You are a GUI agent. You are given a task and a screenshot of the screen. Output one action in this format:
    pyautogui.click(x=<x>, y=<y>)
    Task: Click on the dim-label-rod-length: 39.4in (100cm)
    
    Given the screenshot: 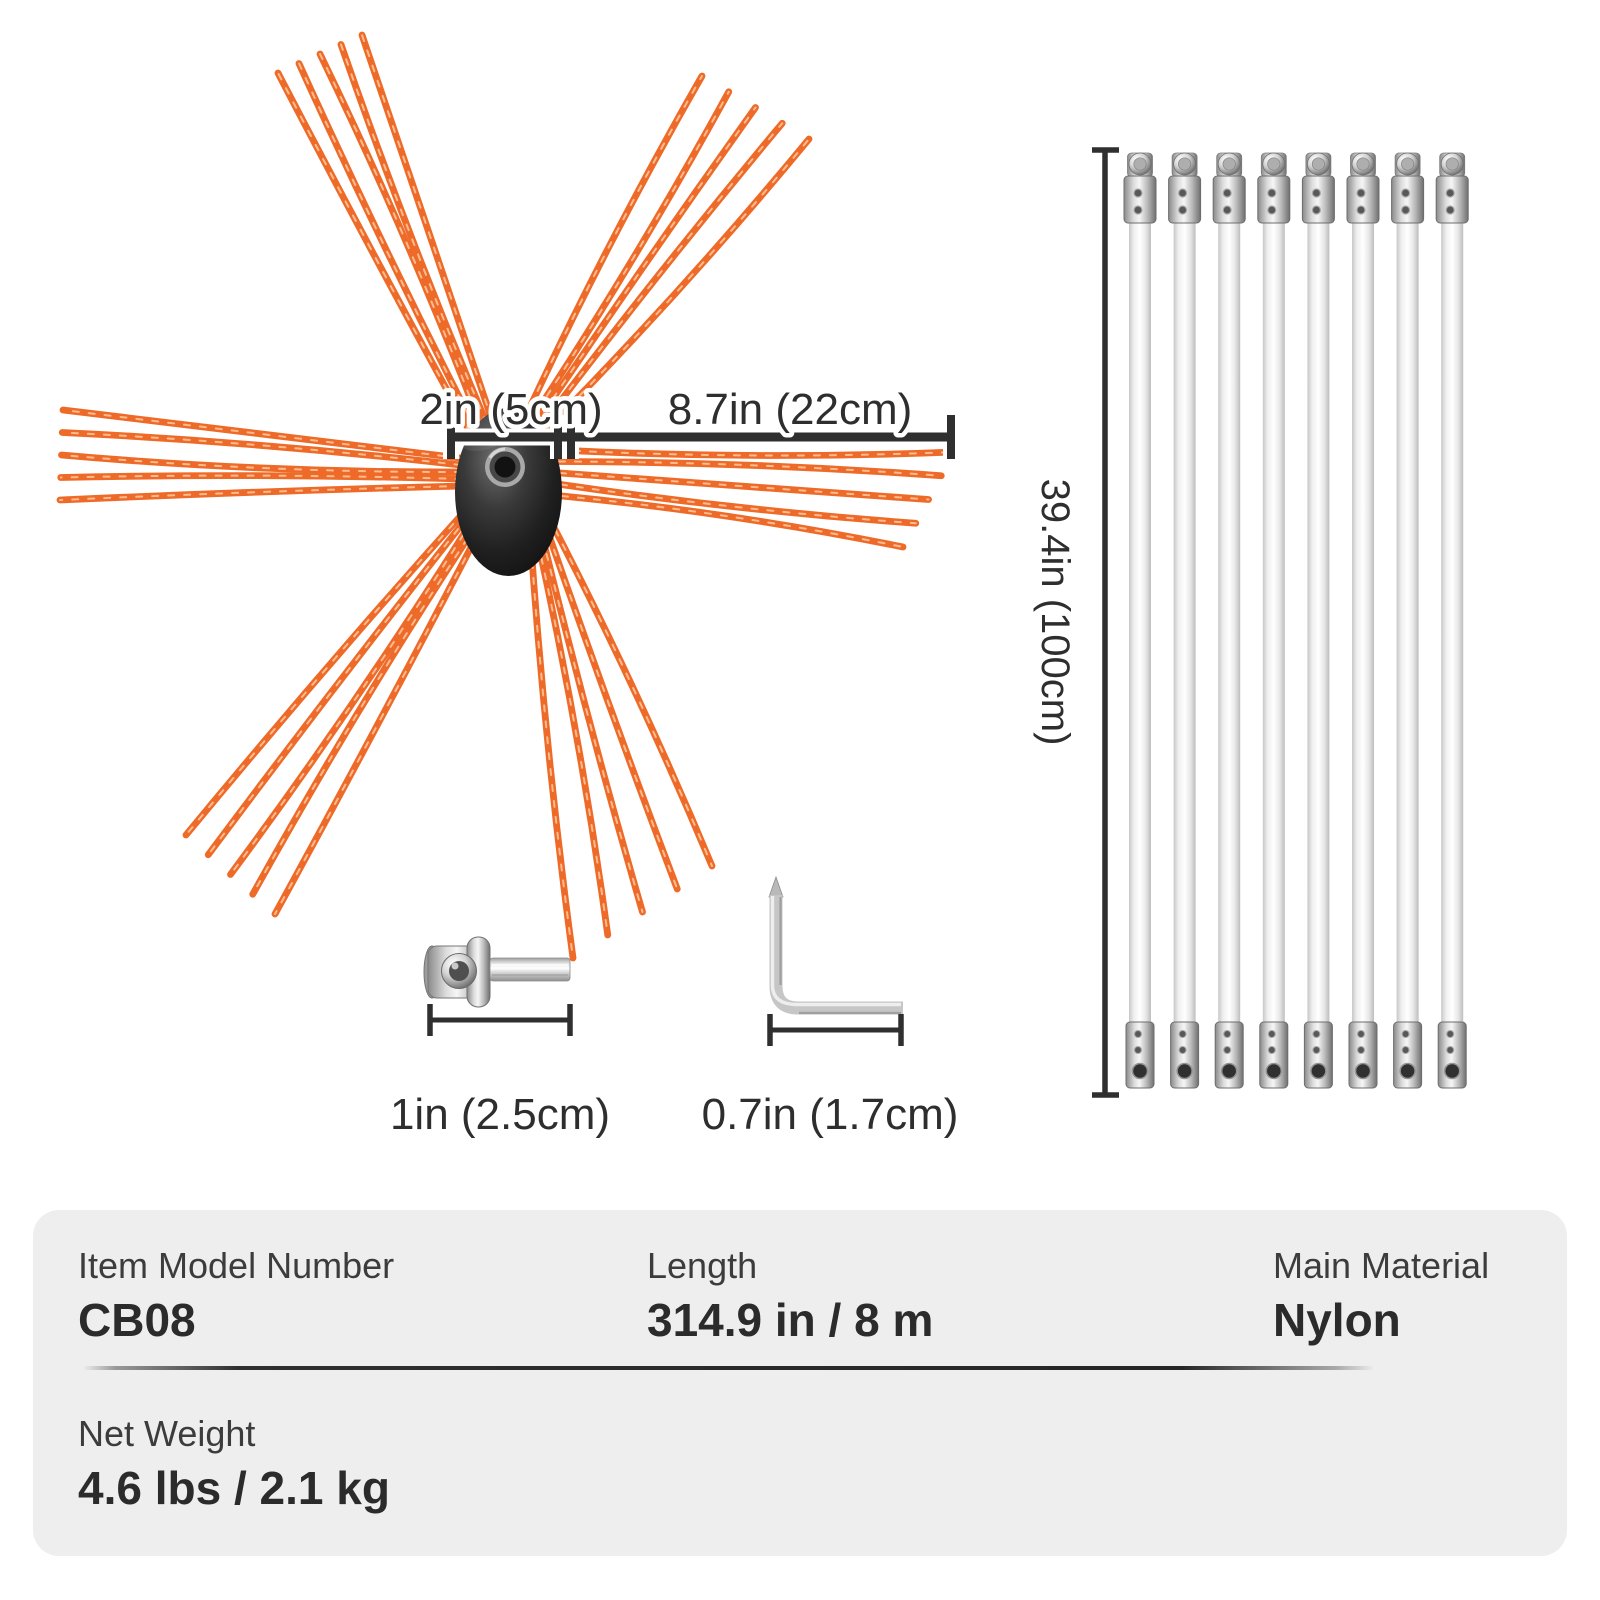 What is the action you would take?
    pyautogui.click(x=1055, y=612)
    